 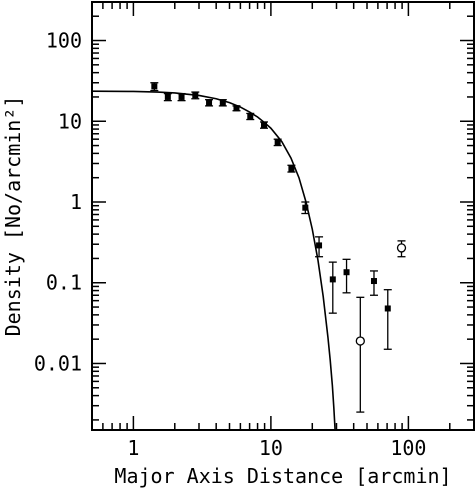 I want to click on x-axis-label: Major Axis Distance [arcmin], so click(x=282, y=476).